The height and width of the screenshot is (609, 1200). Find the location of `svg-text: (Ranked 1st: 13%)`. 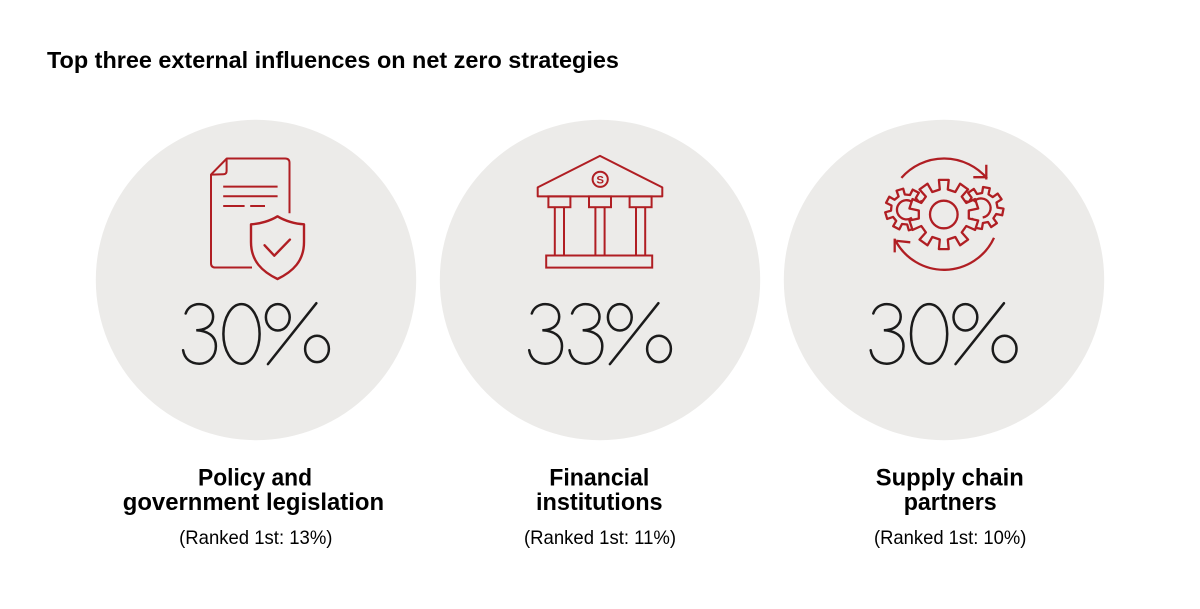

svg-text: (Ranked 1st: 13%) is located at coordinates (255, 538).